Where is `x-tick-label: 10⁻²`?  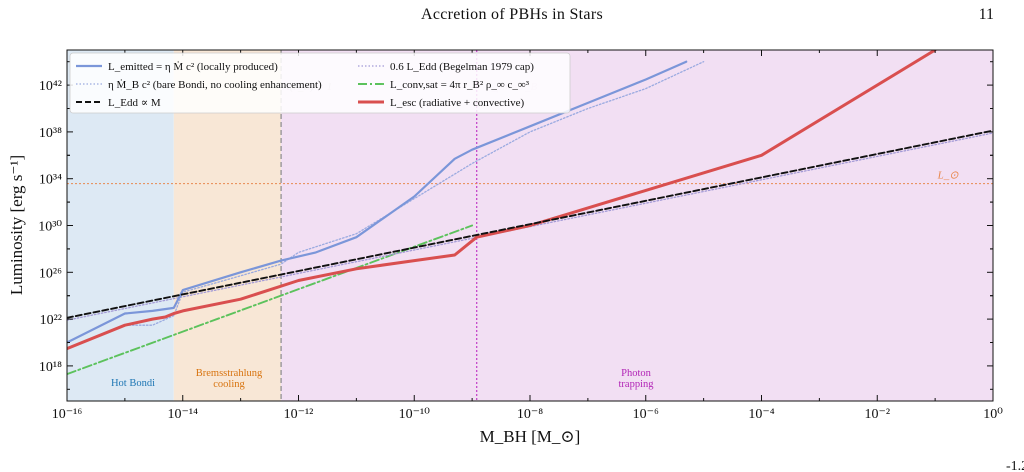
x-tick-label: 10⁻² is located at coordinates (877, 414).